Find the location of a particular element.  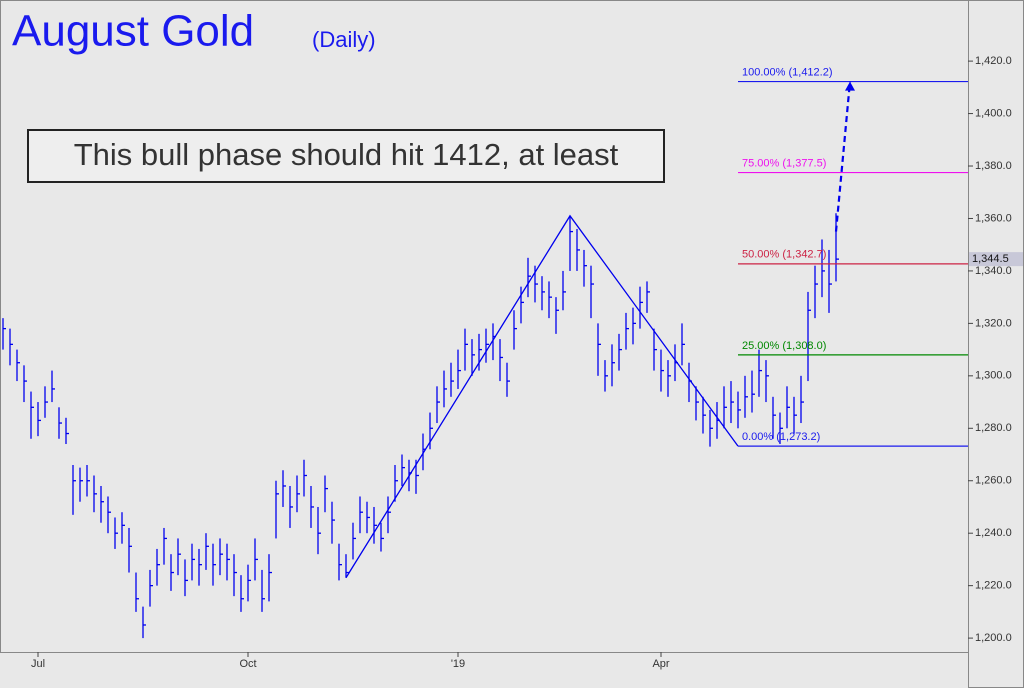

chart-title: August Gold is located at coordinates (133, 31).